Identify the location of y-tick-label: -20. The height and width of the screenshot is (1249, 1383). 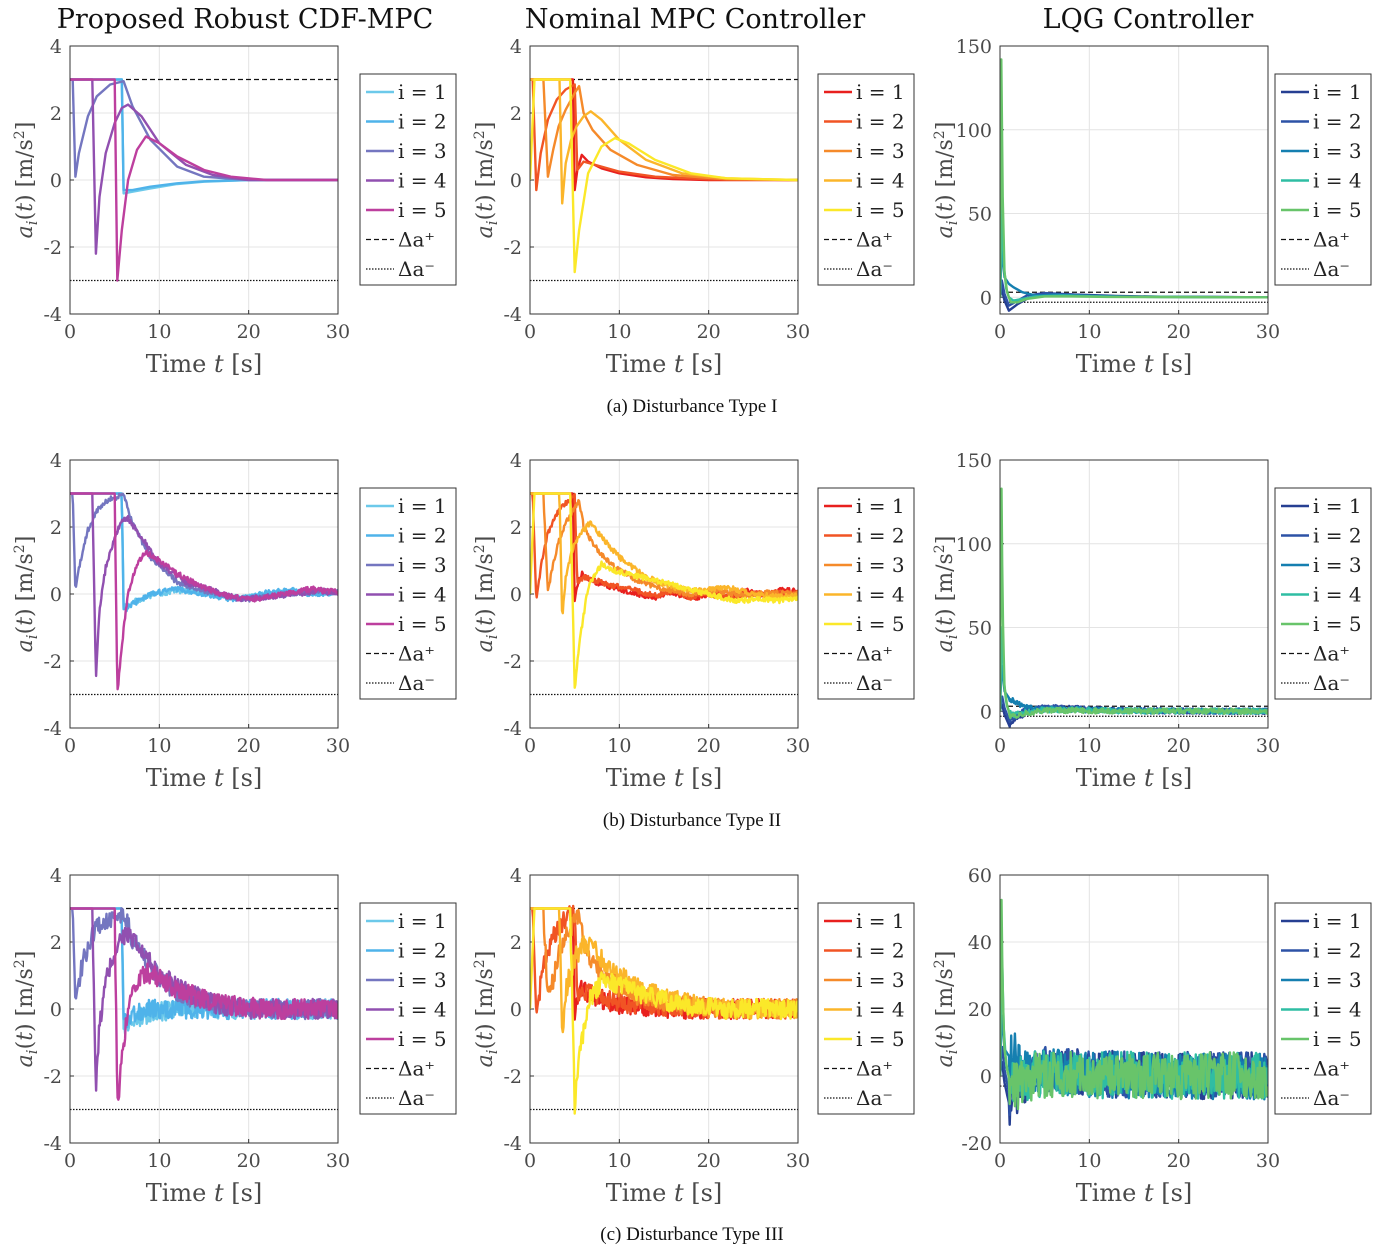
(976, 1144).